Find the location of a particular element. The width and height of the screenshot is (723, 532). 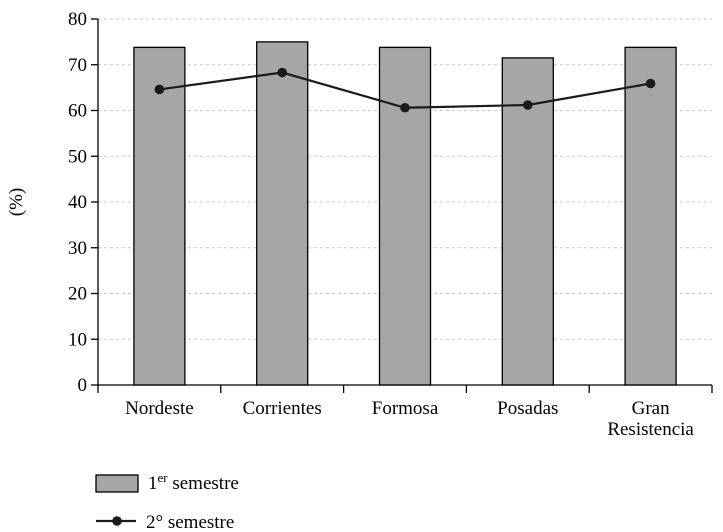

x-tick-label: Formosa is located at coordinates (405, 408).